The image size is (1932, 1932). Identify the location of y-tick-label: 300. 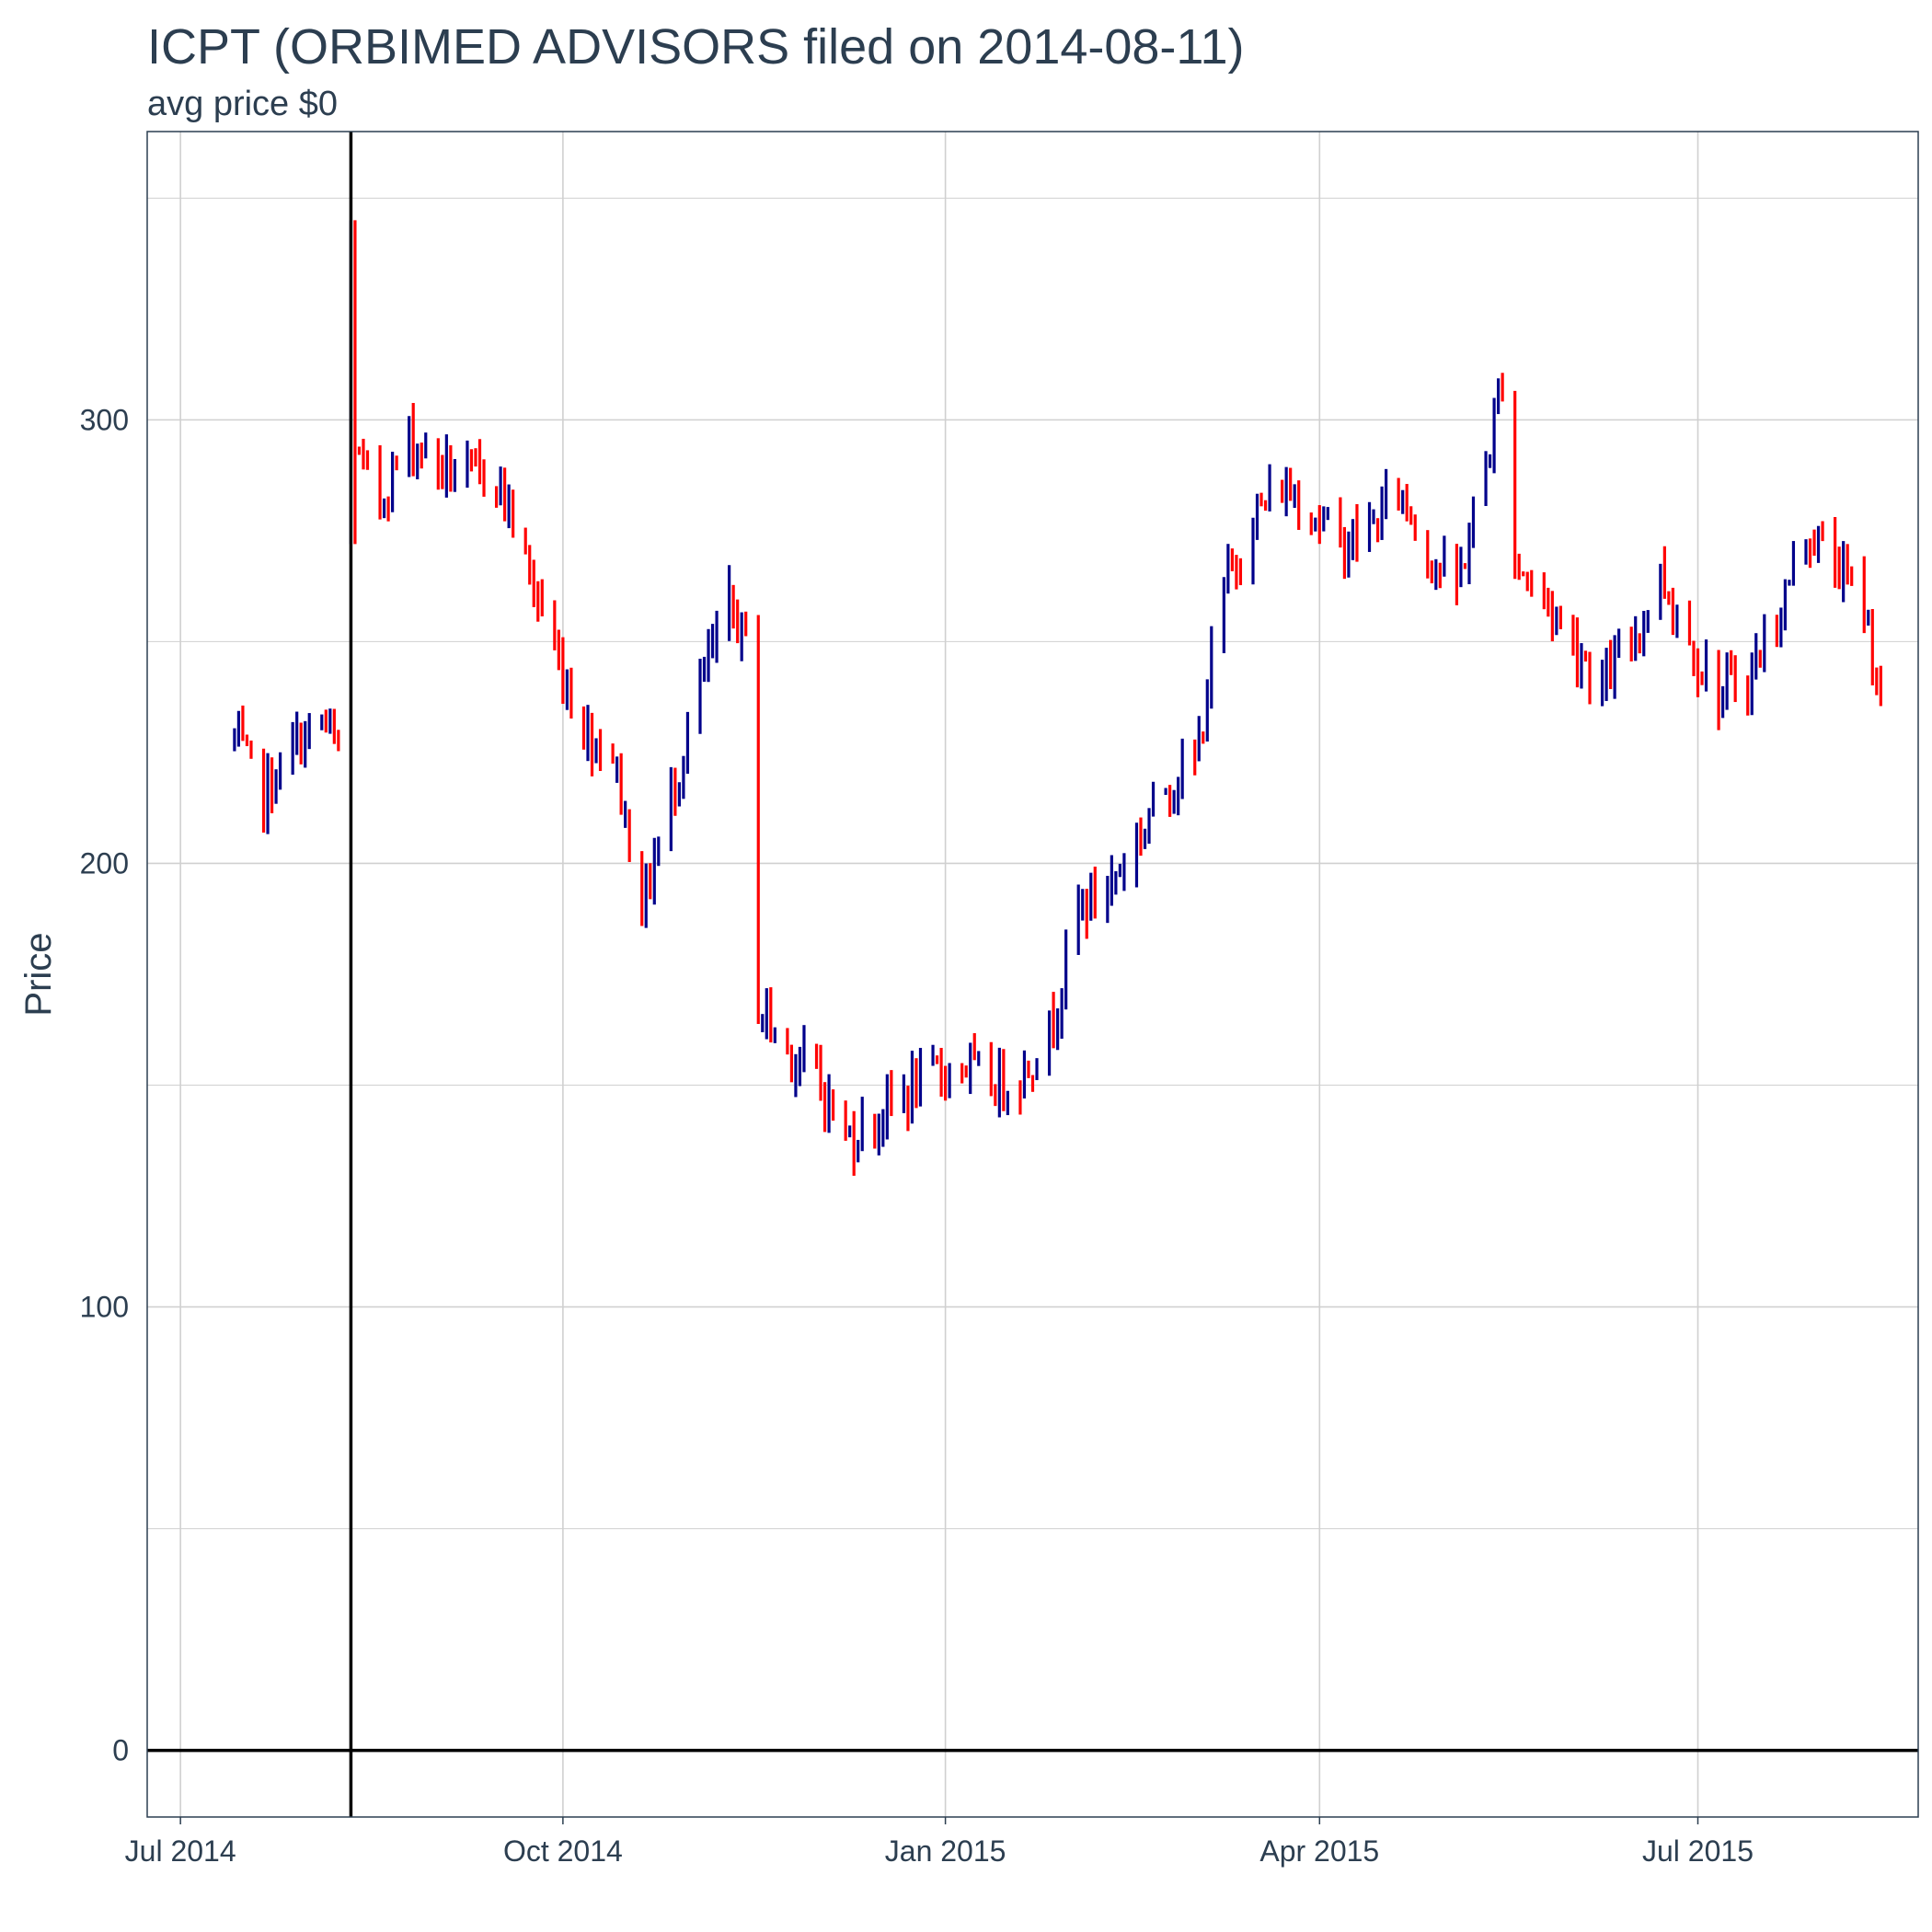
(104, 419).